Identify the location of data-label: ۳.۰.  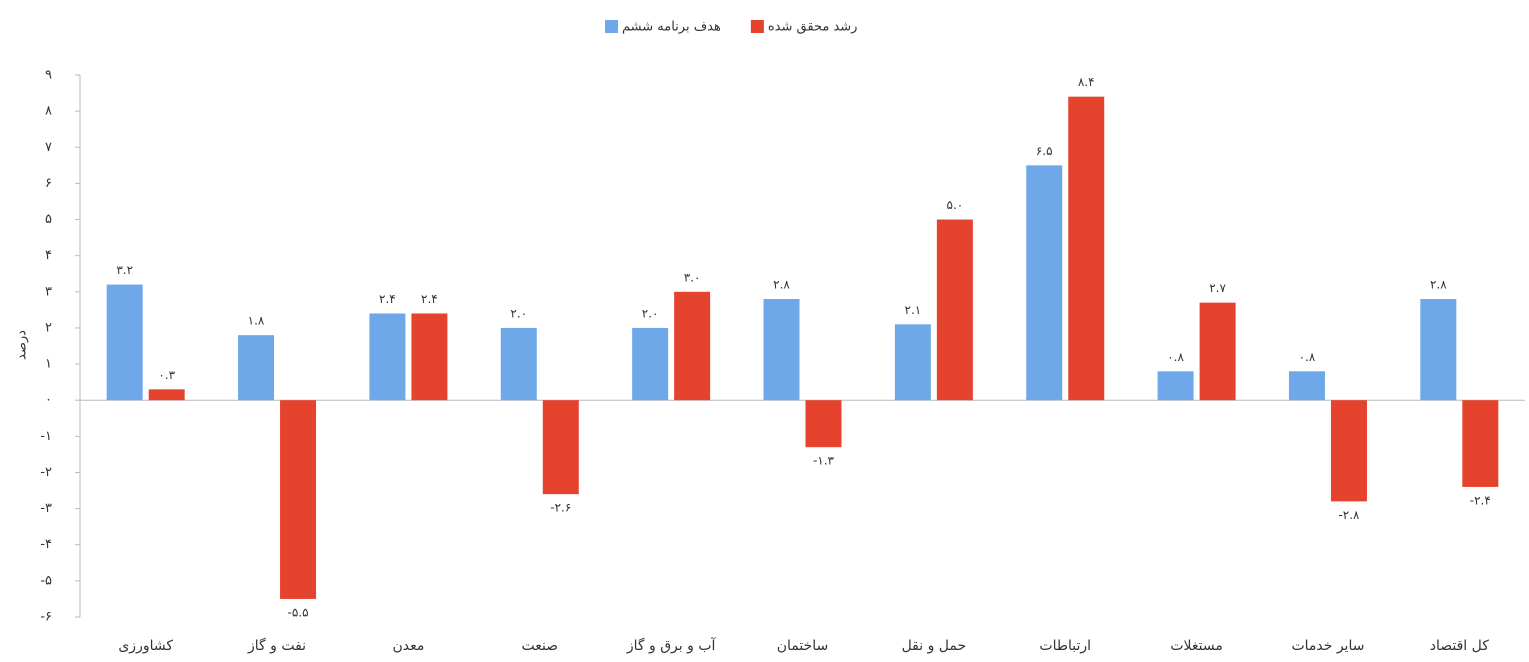
(692, 277).